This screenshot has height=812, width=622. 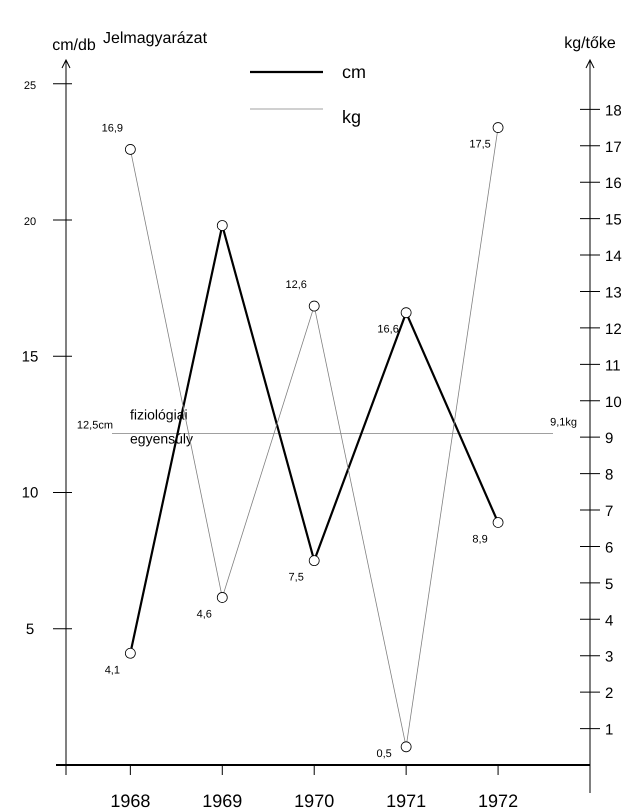 What do you see at coordinates (130, 801) in the screenshot?
I see `x-tick-label: 1968` at bounding box center [130, 801].